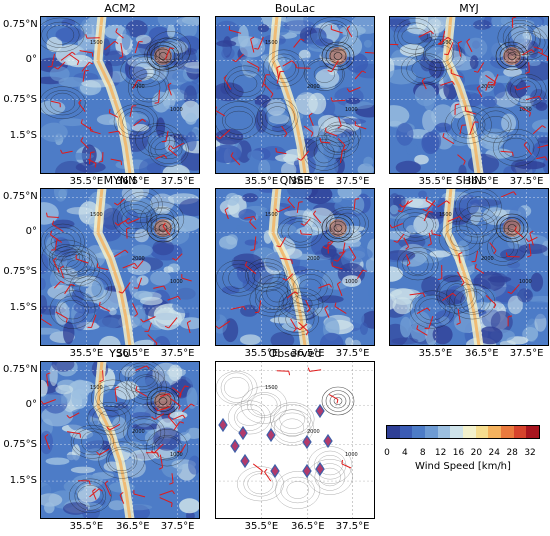 The image size is (550, 536). I want to click on colorbar-label: Wind Speed [km/h], so click(463, 466).